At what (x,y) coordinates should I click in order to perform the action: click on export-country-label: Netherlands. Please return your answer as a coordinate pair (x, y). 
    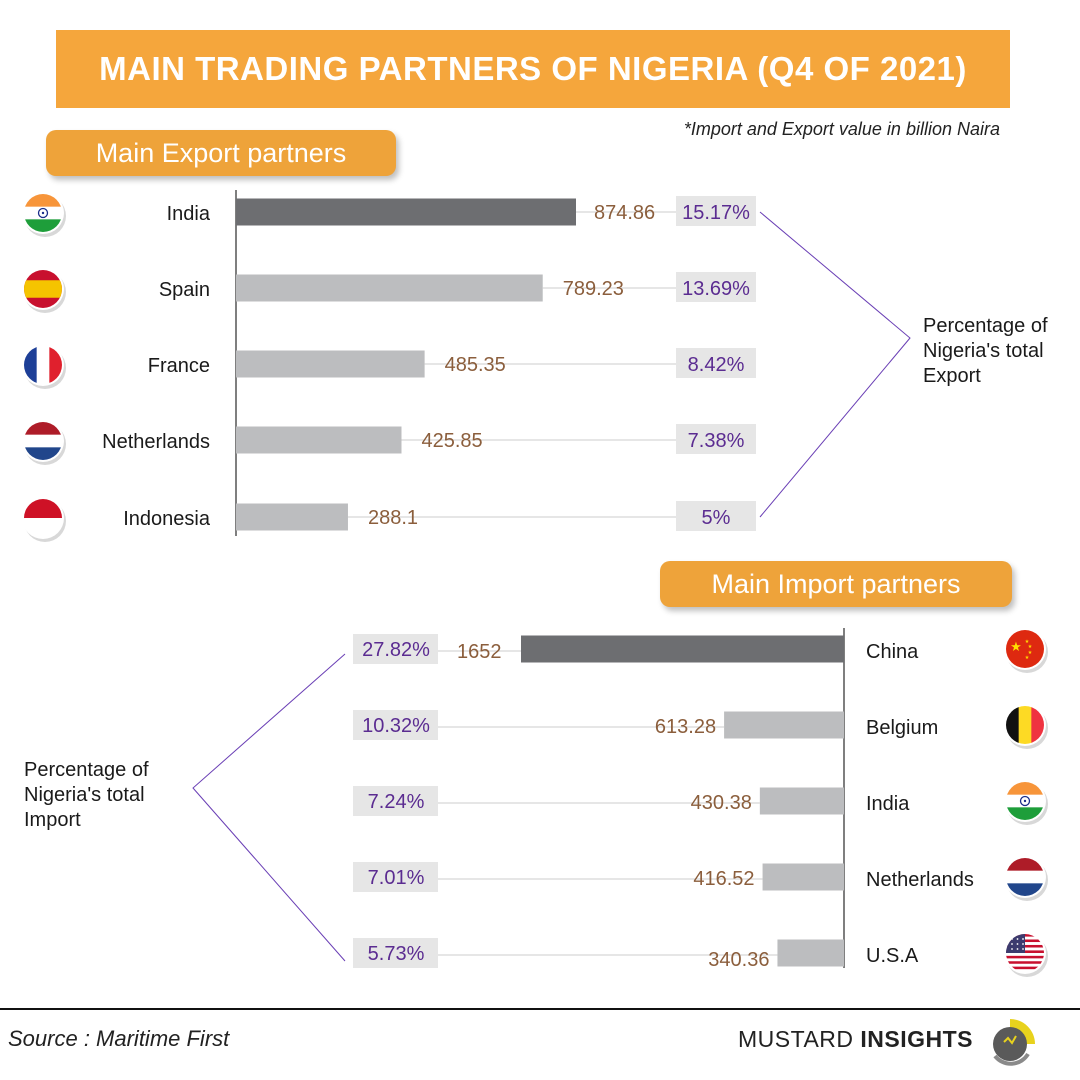
    Looking at the image, I should click on (156, 442).